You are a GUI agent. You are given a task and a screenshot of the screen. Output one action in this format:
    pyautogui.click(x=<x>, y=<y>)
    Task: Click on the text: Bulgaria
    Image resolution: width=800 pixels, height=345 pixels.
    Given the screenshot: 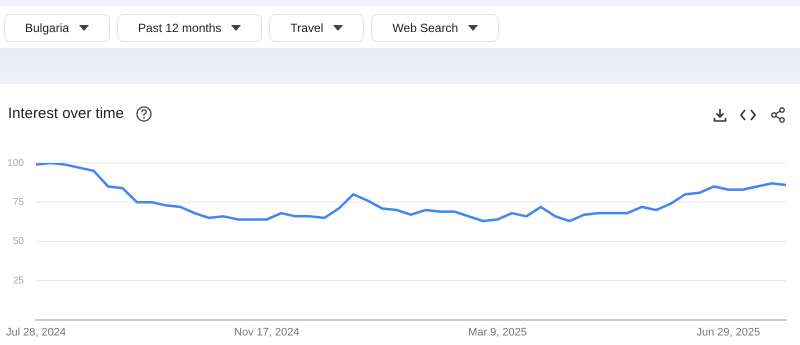 What is the action you would take?
    pyautogui.click(x=47, y=28)
    